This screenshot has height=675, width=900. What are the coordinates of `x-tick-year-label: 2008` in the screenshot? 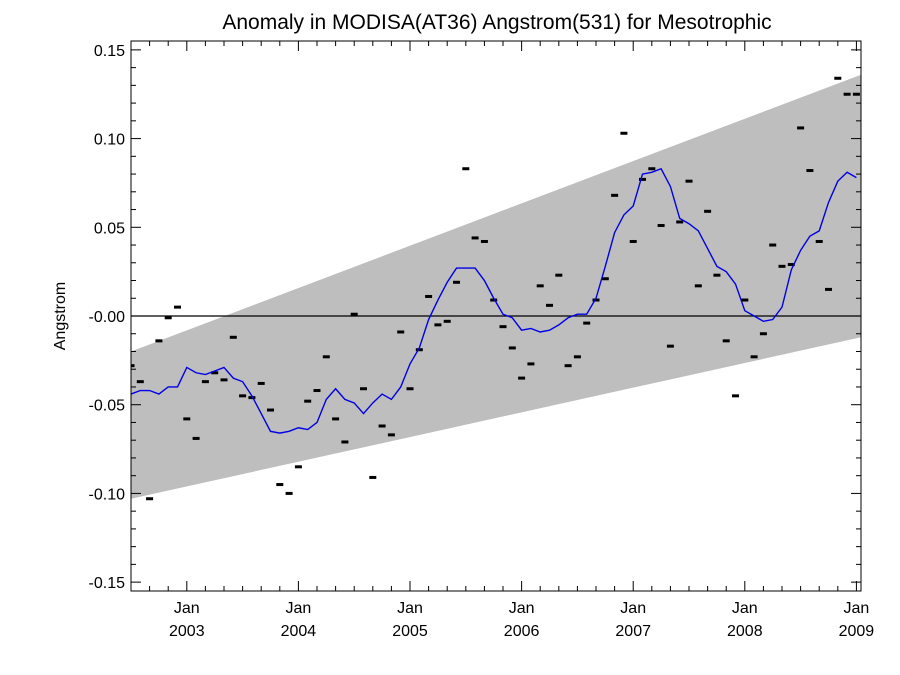 It's located at (745, 631).